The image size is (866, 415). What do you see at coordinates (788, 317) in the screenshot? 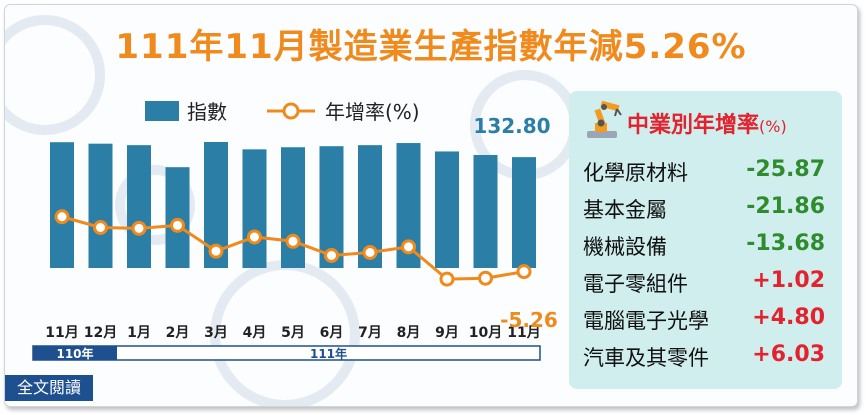
I see `industry-value: +4.80` at bounding box center [788, 317].